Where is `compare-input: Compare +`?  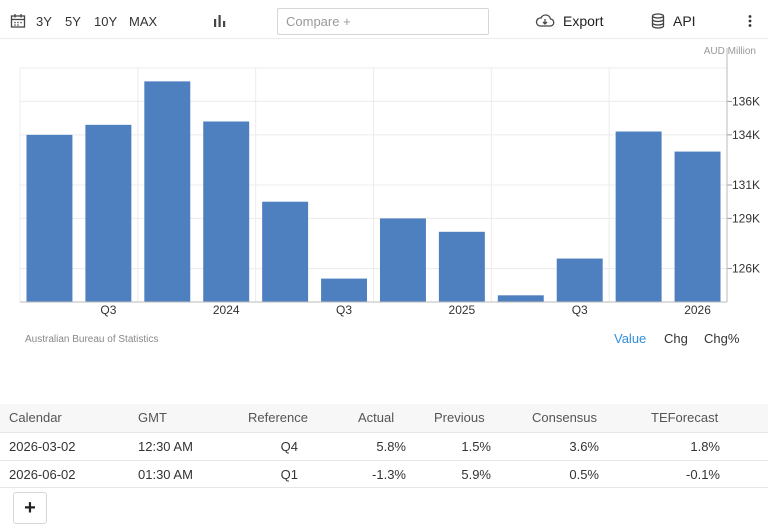
compare-input: Compare + is located at coordinates (383, 21).